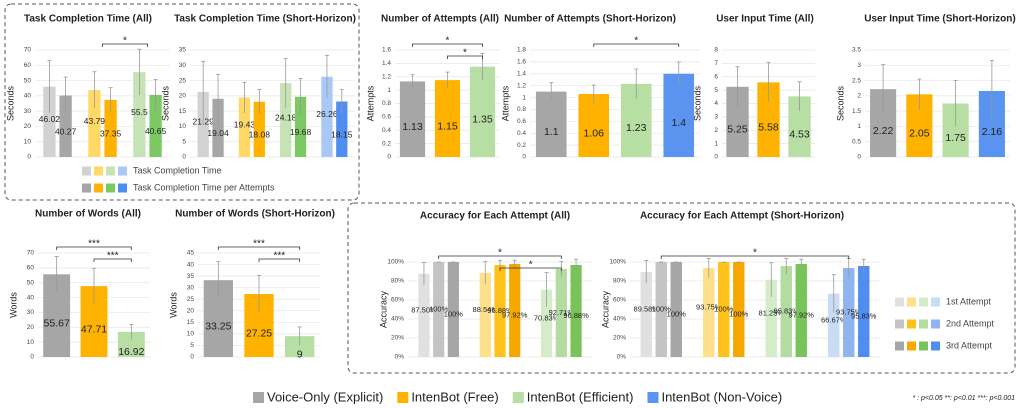  What do you see at coordinates (856, 80) in the screenshot?
I see `y-tick-label: 2.5` at bounding box center [856, 80].